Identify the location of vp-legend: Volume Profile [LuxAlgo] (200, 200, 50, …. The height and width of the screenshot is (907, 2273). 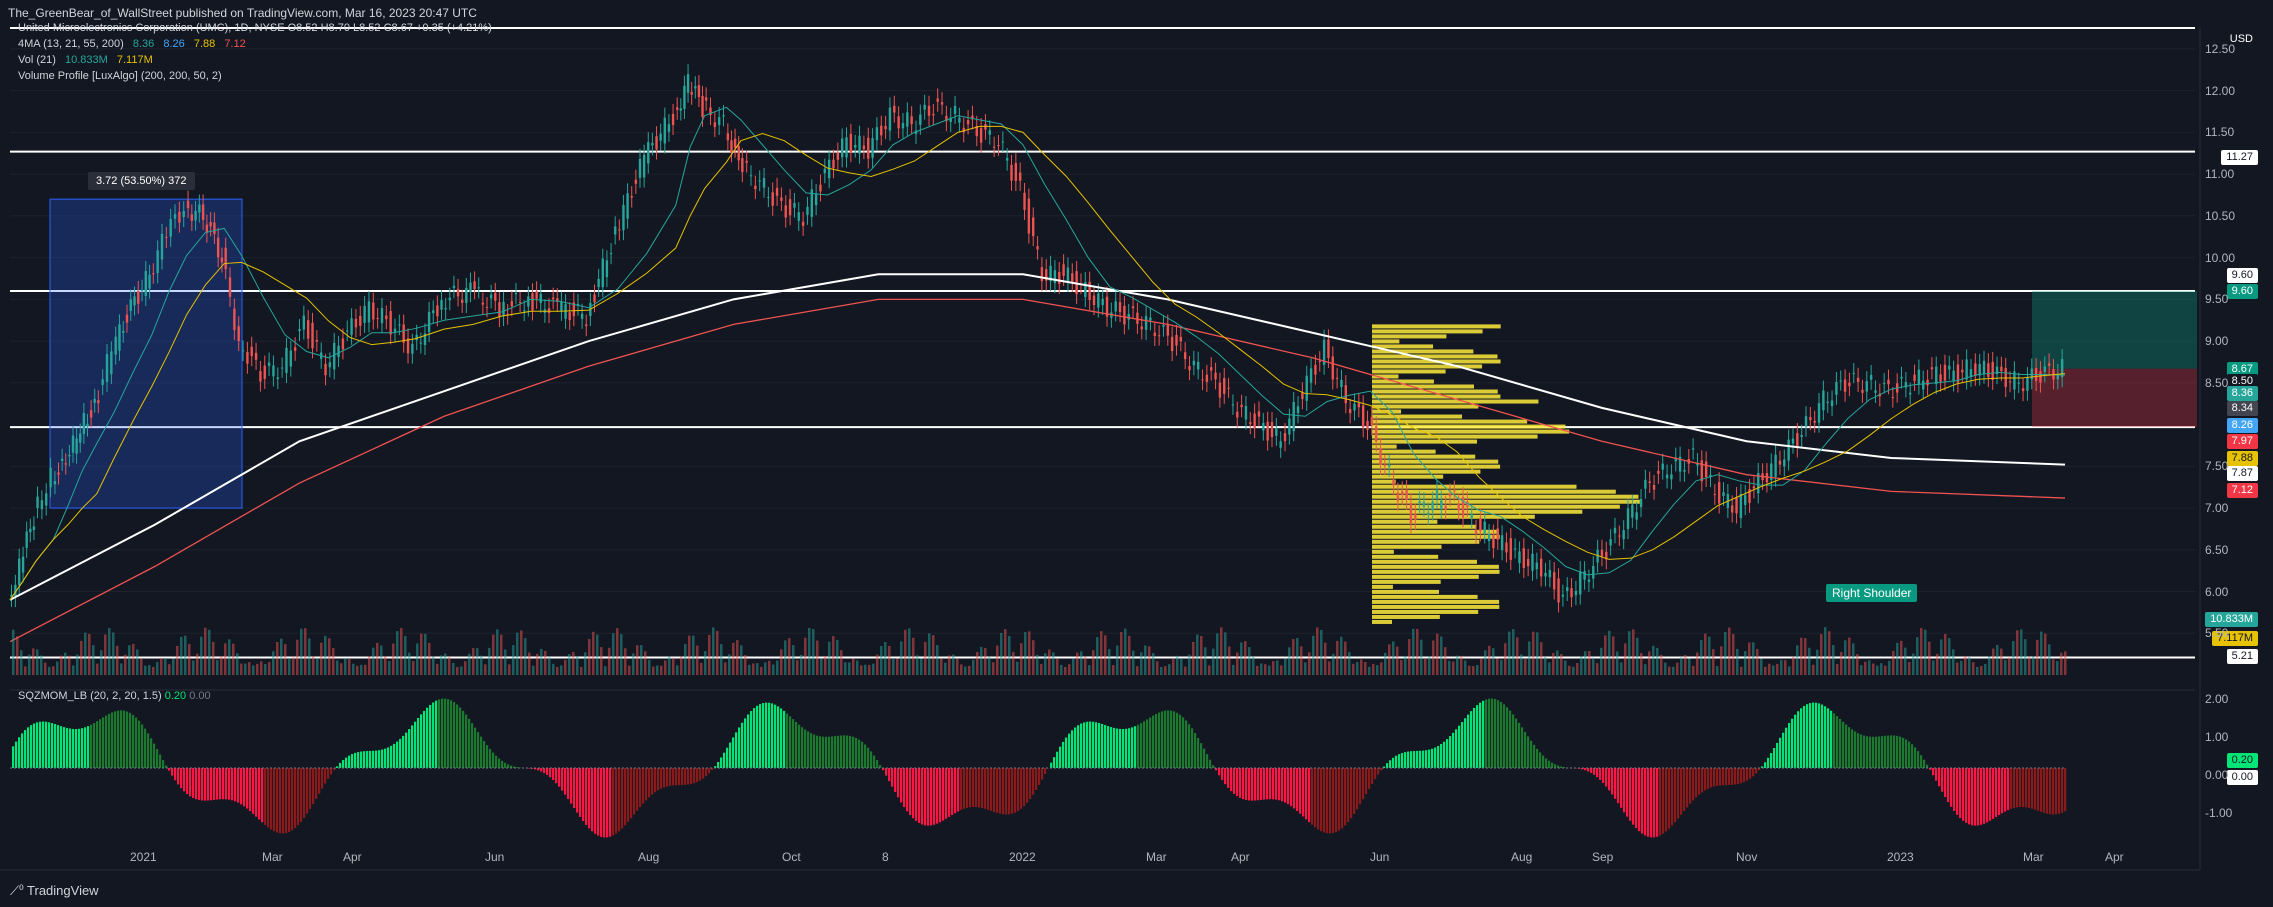
(123, 76).